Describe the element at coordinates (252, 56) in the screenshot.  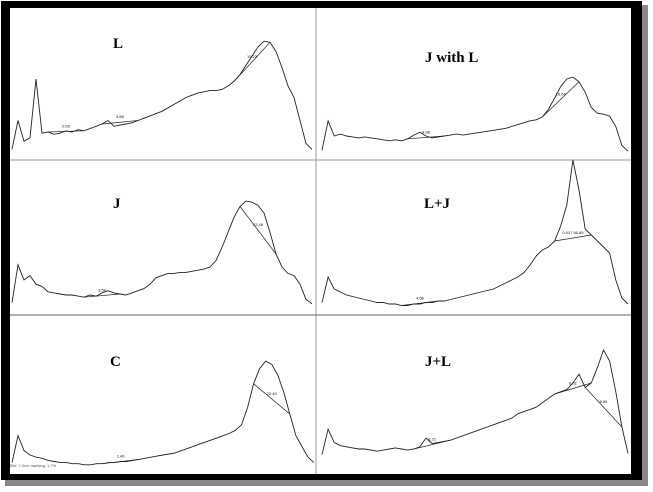
I see `peak-label-1-3: 15.23` at that location.